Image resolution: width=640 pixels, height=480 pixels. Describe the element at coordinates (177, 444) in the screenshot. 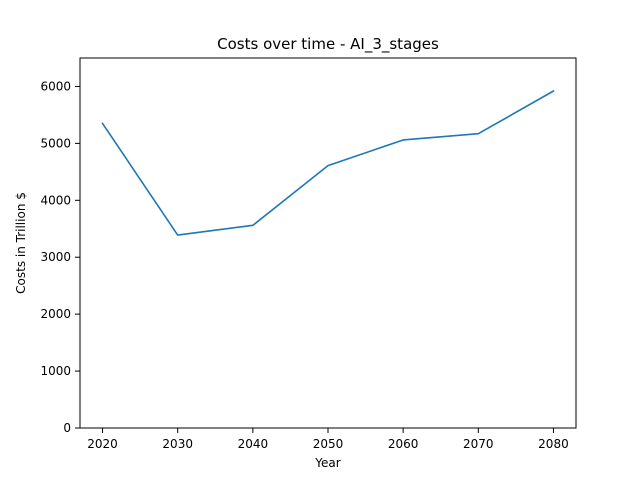

I see `x-tick-label: 2030` at that location.